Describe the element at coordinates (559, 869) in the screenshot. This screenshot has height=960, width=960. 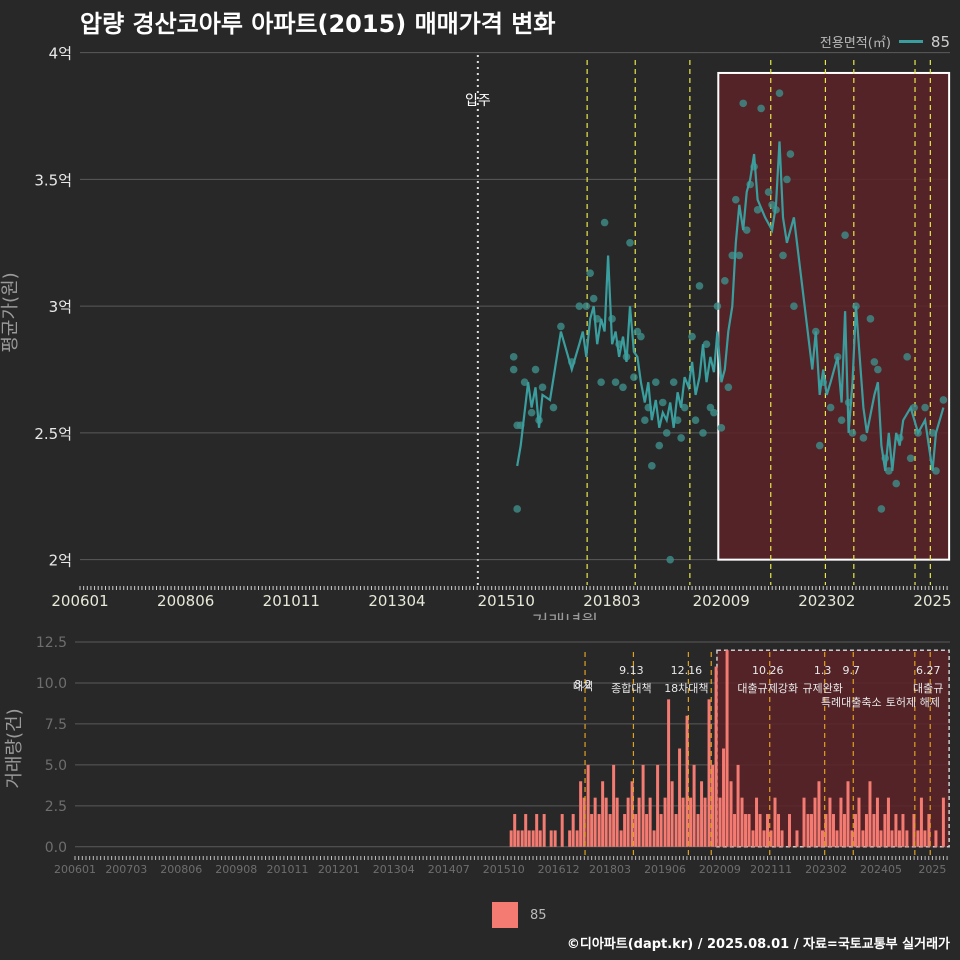
I see `x-tick-label: 201612` at that location.